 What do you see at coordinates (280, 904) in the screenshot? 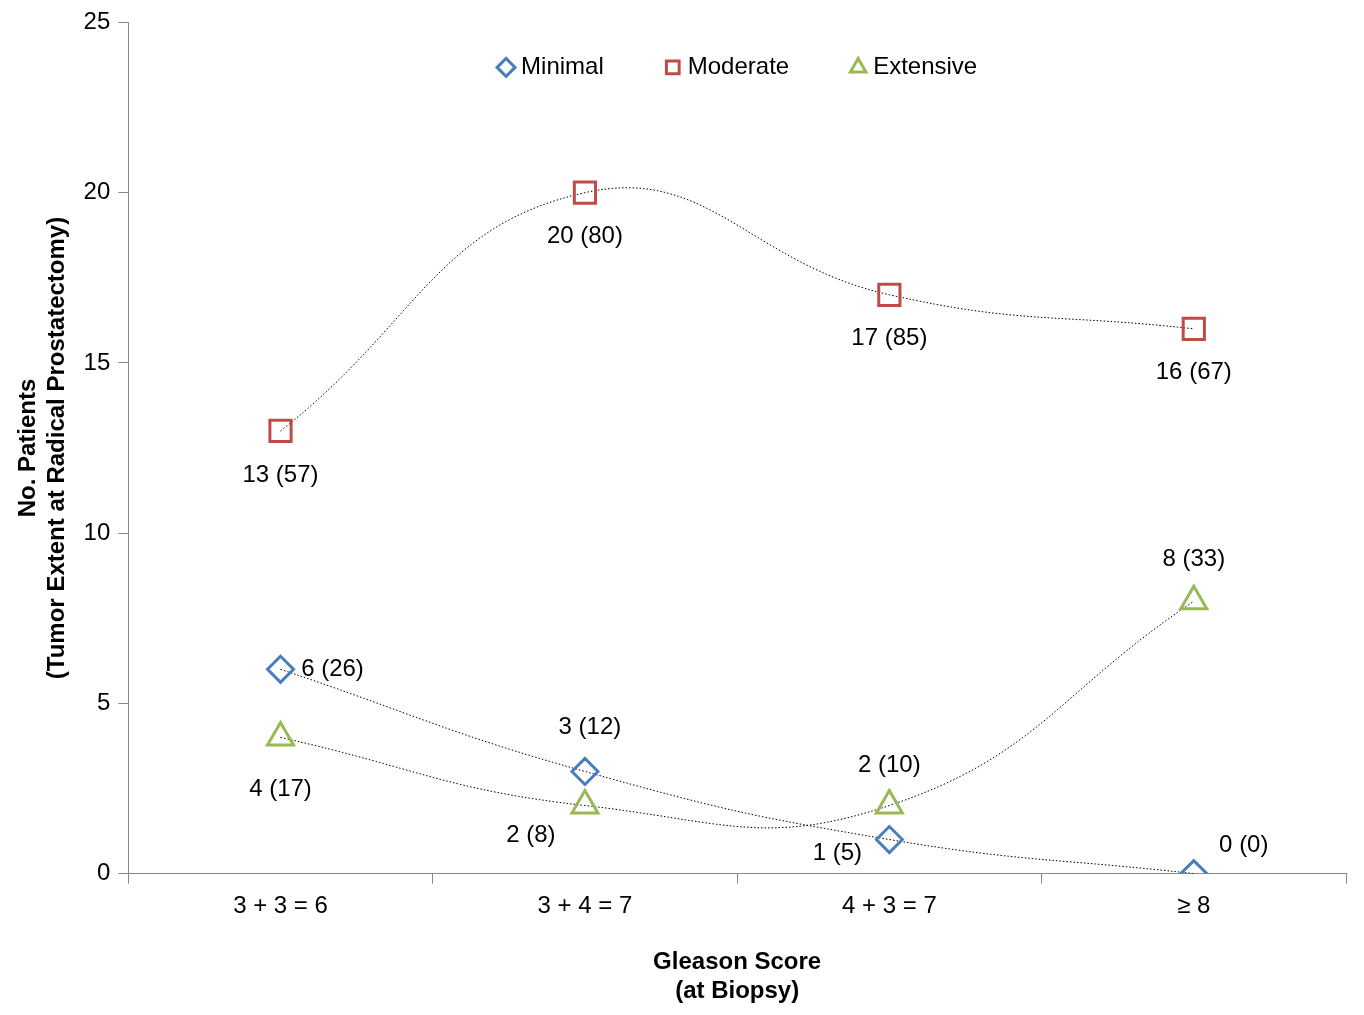
I see `x-tick-label: 3 + 3 = 6` at bounding box center [280, 904].